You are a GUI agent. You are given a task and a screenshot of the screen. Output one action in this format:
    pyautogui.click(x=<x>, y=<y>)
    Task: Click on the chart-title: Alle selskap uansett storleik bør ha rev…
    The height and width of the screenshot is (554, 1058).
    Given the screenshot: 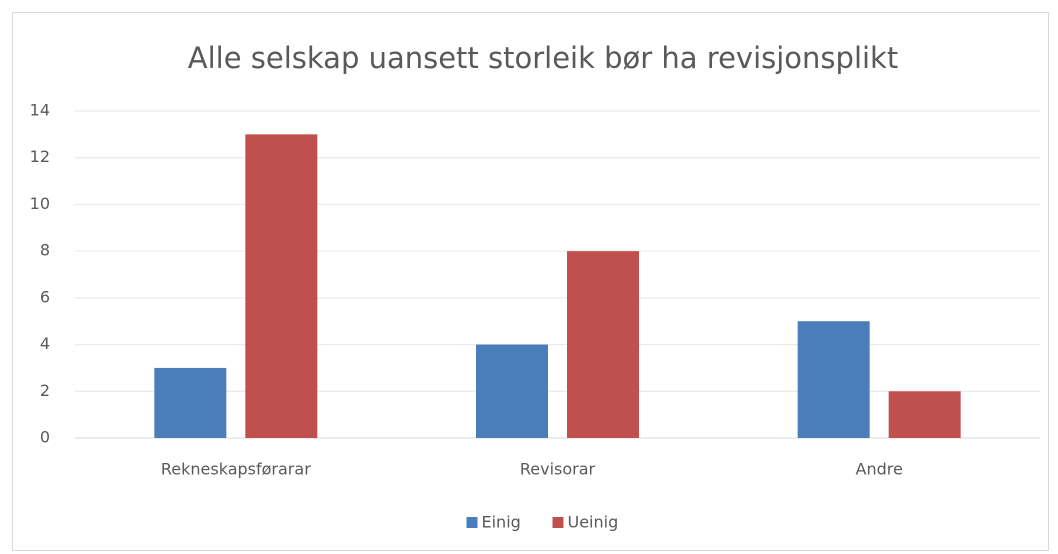 What is the action you would take?
    pyautogui.click(x=543, y=58)
    